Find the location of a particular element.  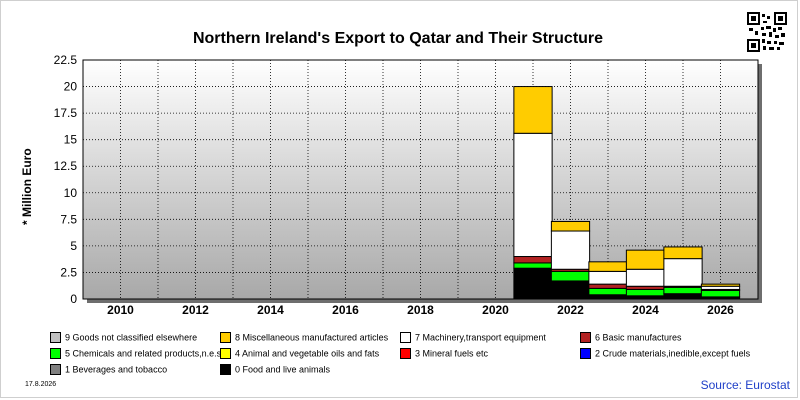

legend-label: 7 Machinery,transport equipment is located at coordinates (480, 337).